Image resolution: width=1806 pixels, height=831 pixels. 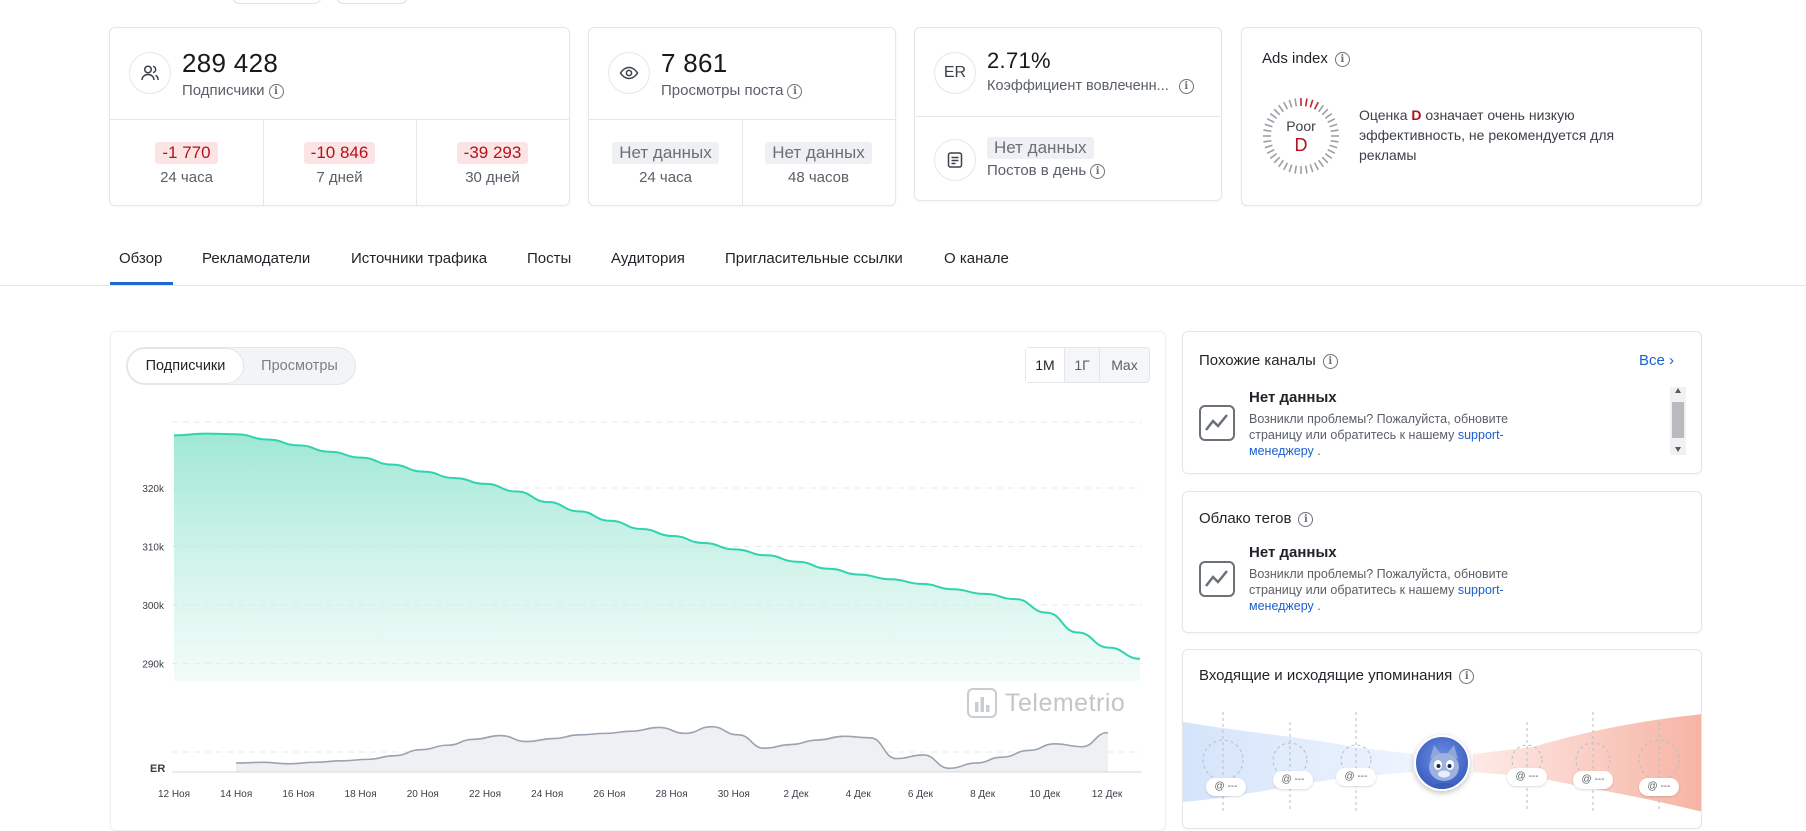 I want to click on er-icon: ER, so click(x=955, y=73).